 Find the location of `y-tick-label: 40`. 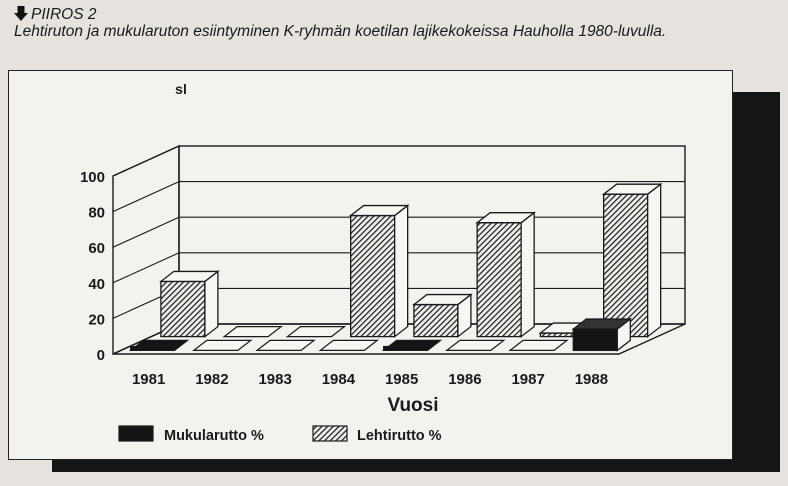

y-tick-label: 40 is located at coordinates (96, 284).